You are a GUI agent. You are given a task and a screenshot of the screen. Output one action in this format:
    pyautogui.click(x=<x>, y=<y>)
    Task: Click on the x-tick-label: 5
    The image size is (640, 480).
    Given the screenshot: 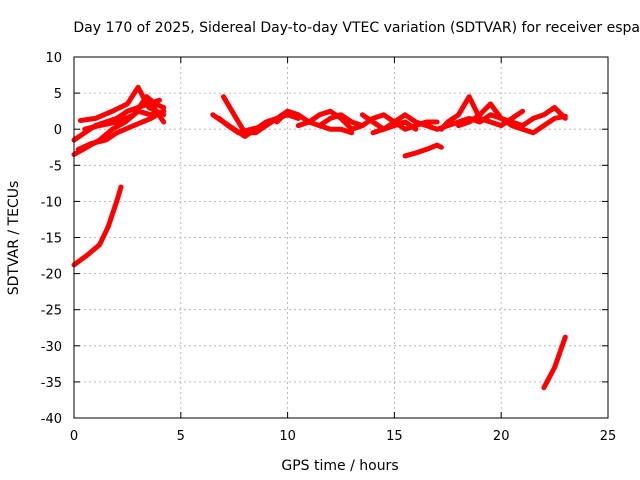 What is the action you would take?
    pyautogui.click(x=181, y=436)
    